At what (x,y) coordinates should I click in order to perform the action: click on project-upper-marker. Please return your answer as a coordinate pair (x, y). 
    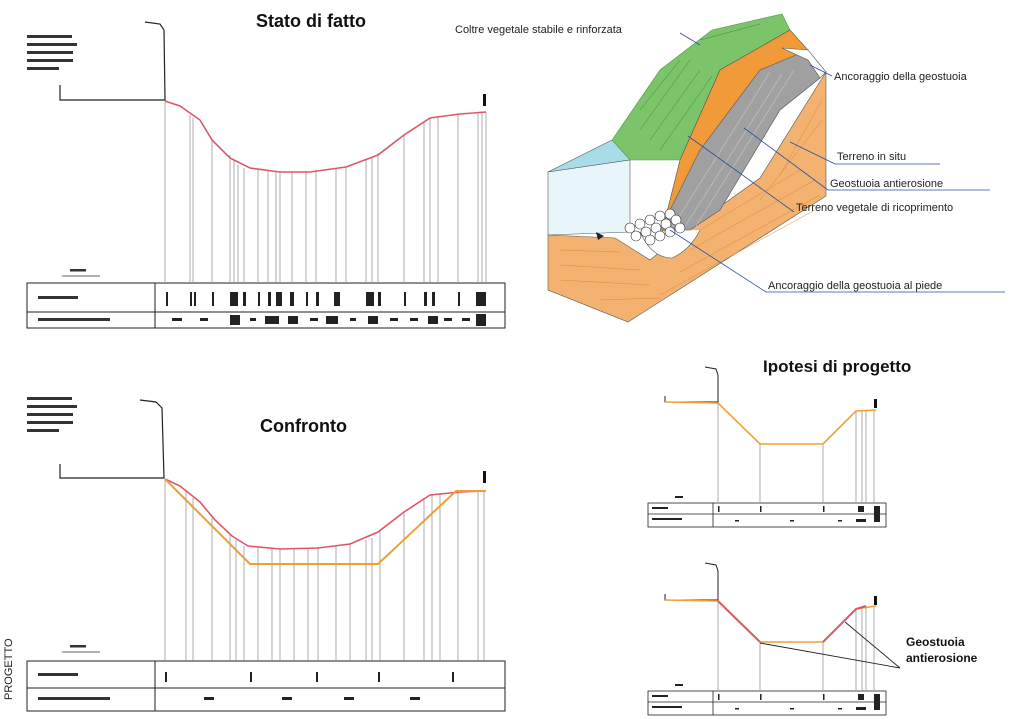
    Looking at the image, I should click on (875, 403).